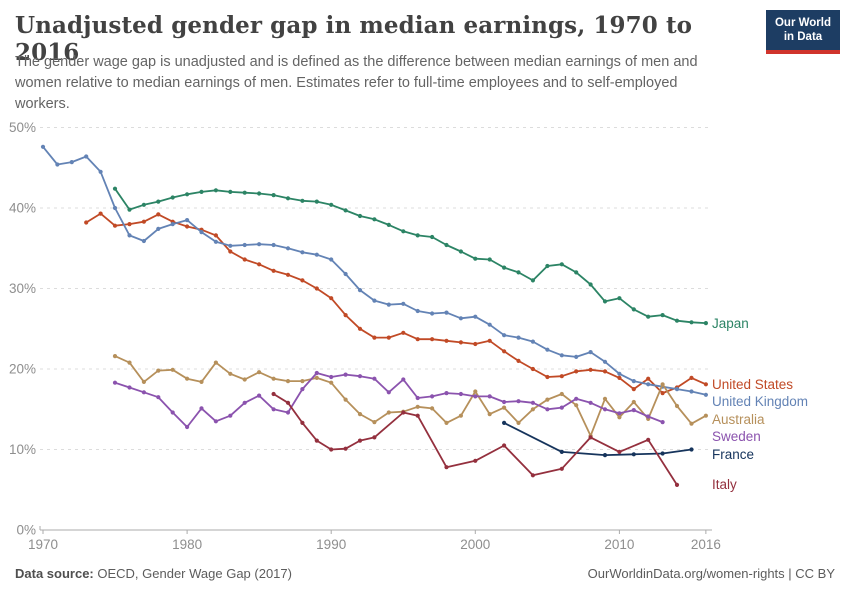 This screenshot has height=600, width=850. Describe the element at coordinates (753, 384) in the screenshot. I see `series-label-united-states: United States` at that location.